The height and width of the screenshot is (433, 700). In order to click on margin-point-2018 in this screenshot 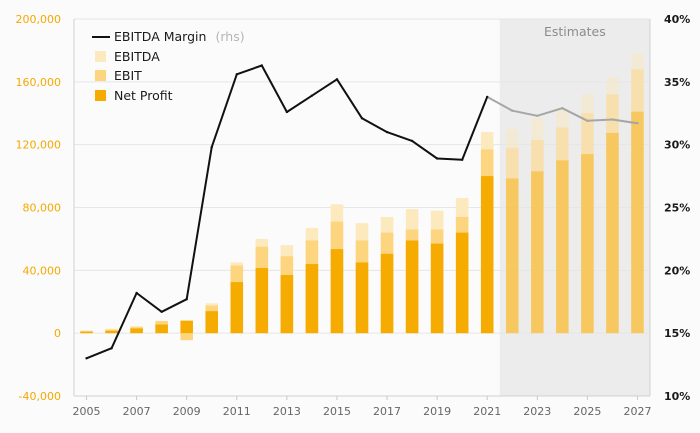, I will do `click(412, 141)`.